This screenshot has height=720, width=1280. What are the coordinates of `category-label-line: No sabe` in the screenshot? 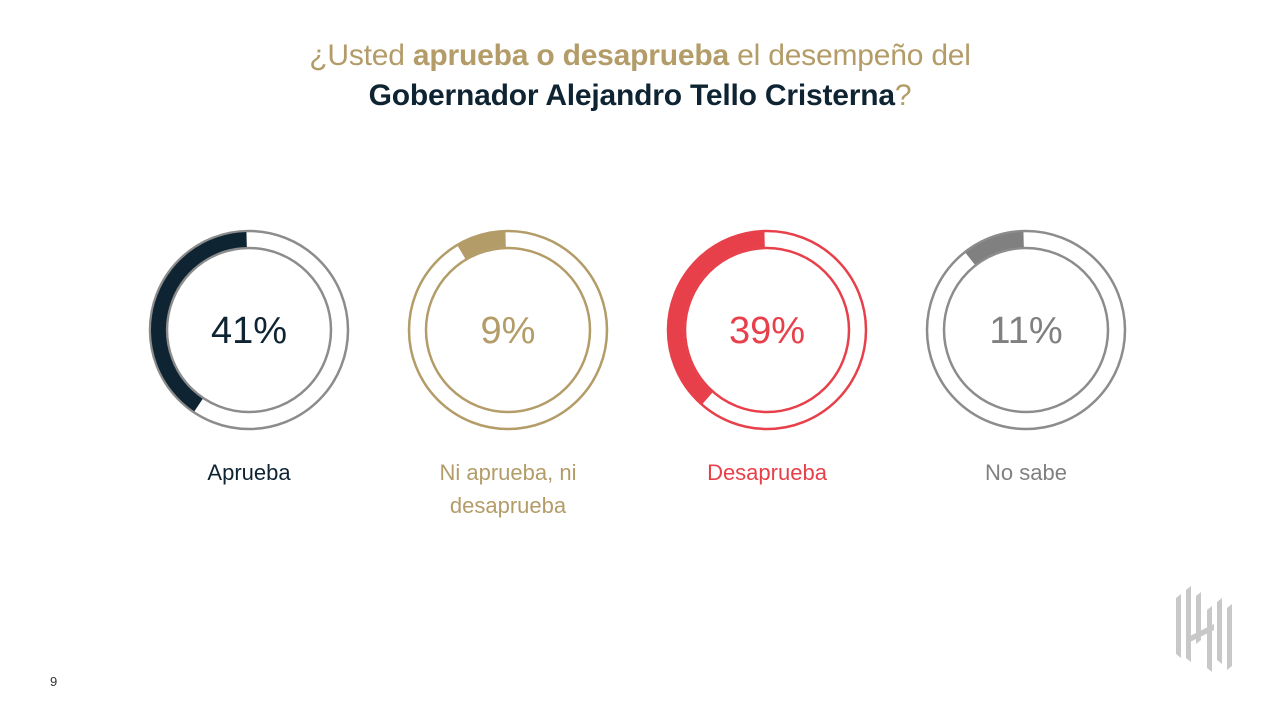 It's located at (1026, 472).